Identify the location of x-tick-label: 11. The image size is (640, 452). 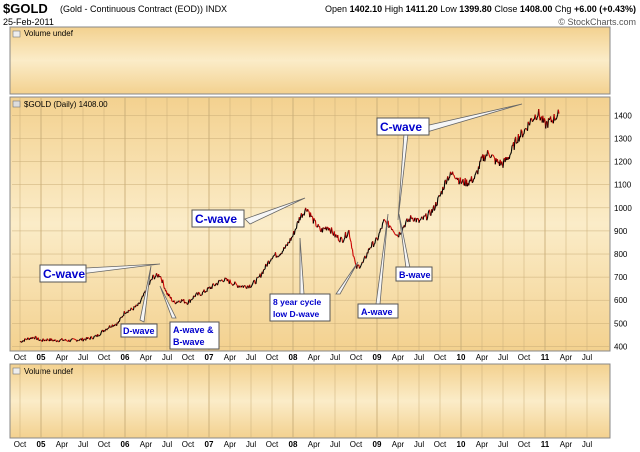
(545, 444).